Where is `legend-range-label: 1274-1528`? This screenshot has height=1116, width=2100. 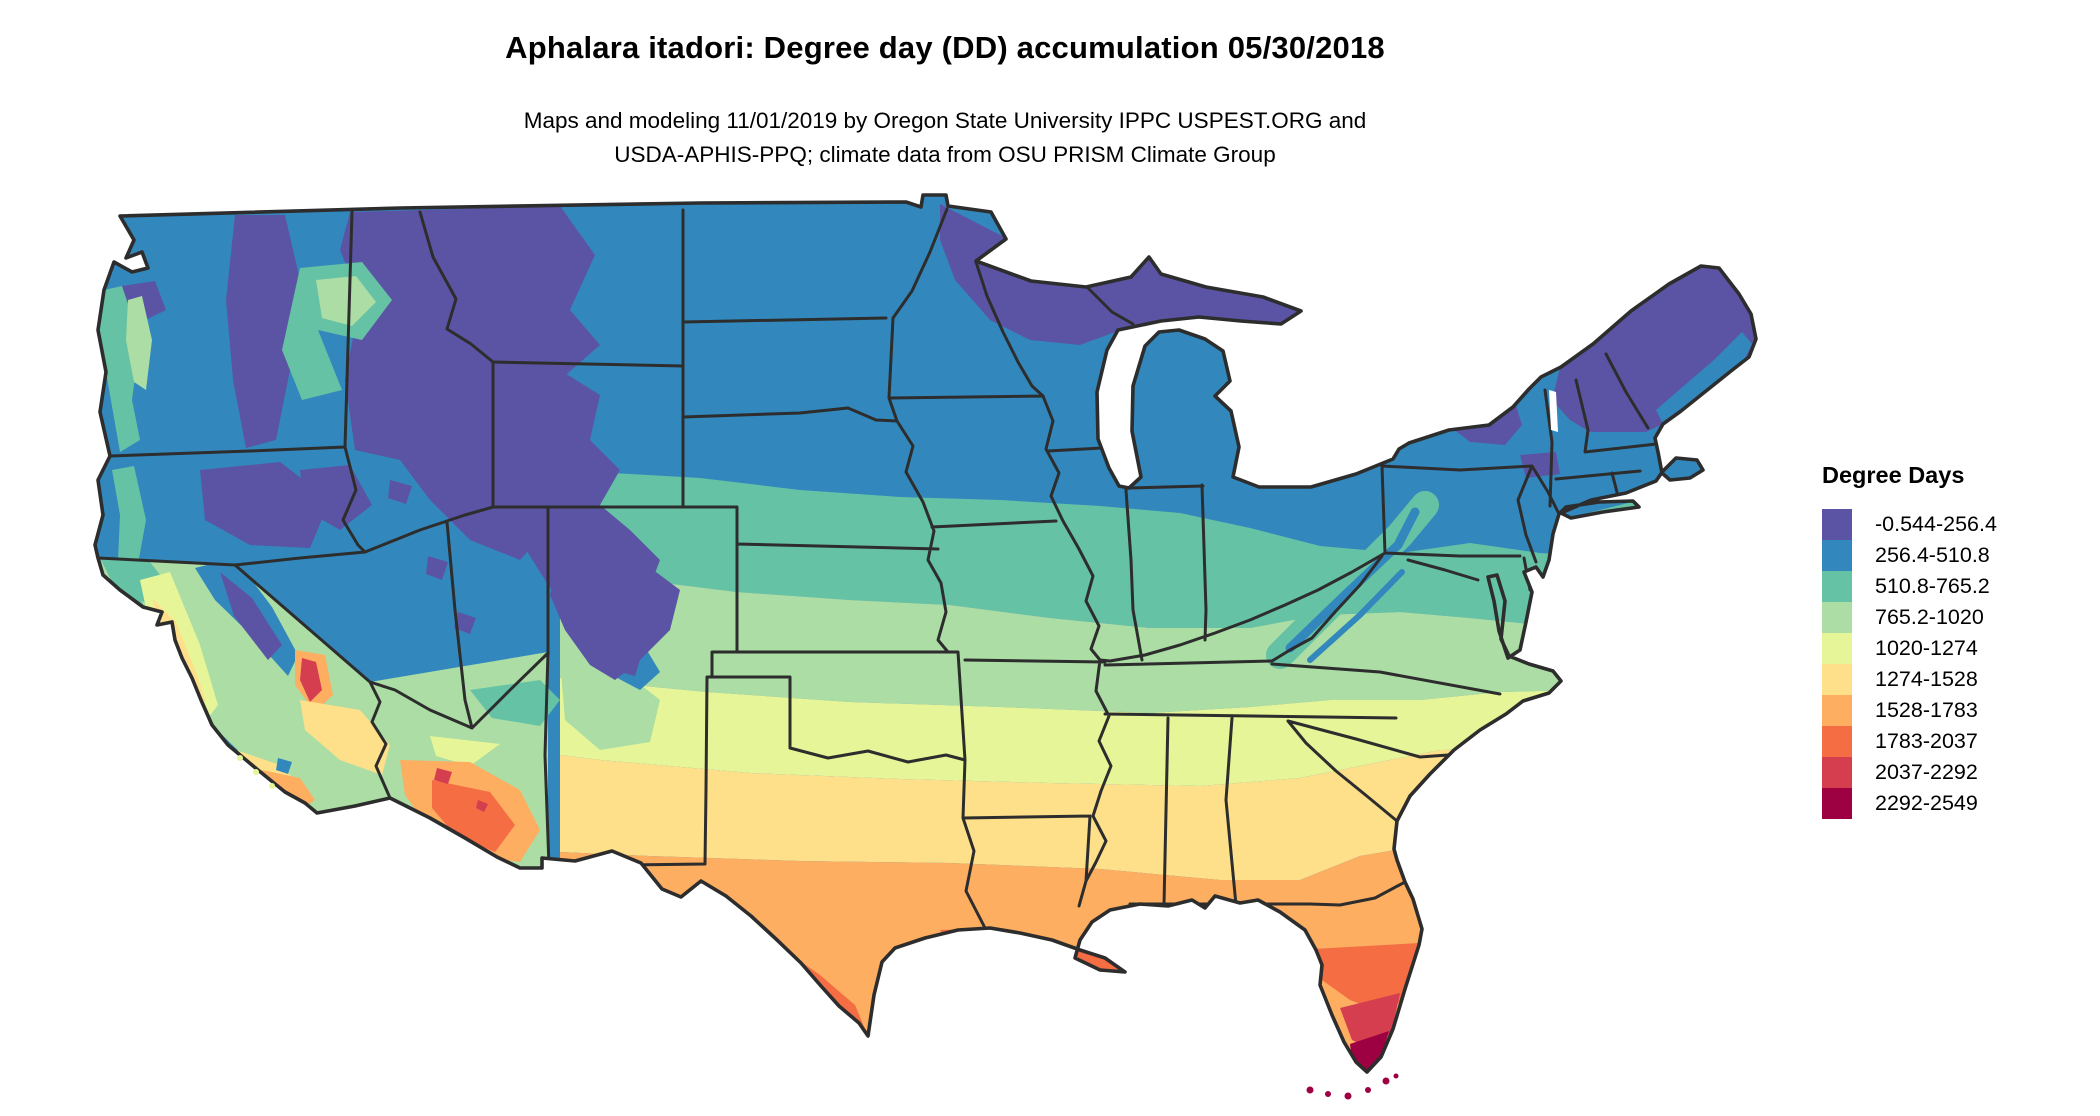
legend-range-label: 1274-1528 is located at coordinates (1926, 679).